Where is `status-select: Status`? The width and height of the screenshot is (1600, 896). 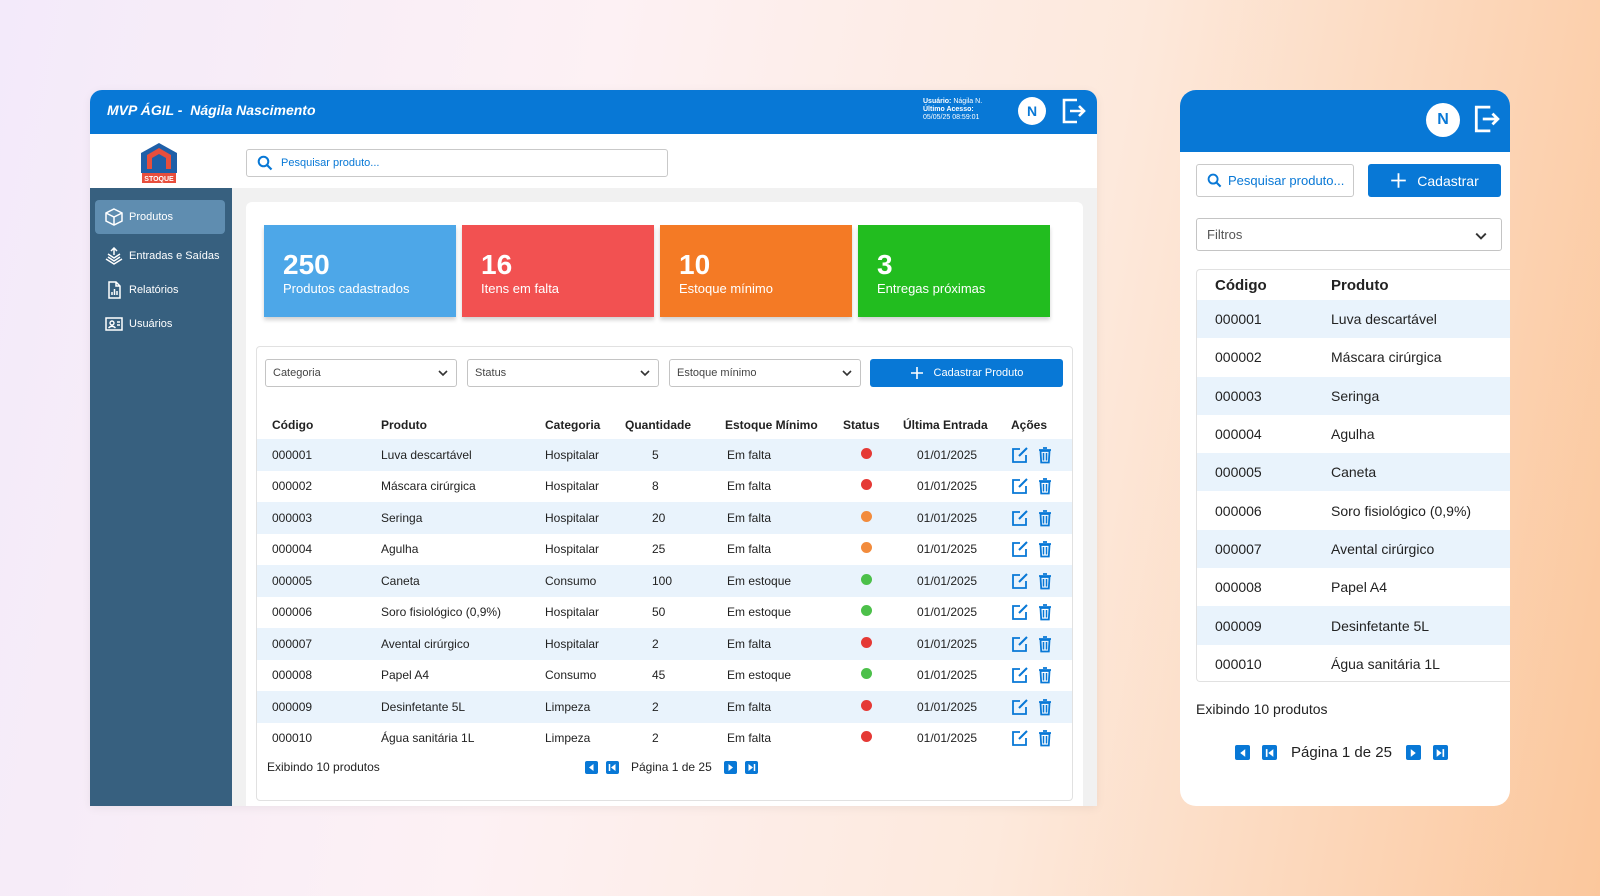
status-select: Status is located at coordinates (563, 373).